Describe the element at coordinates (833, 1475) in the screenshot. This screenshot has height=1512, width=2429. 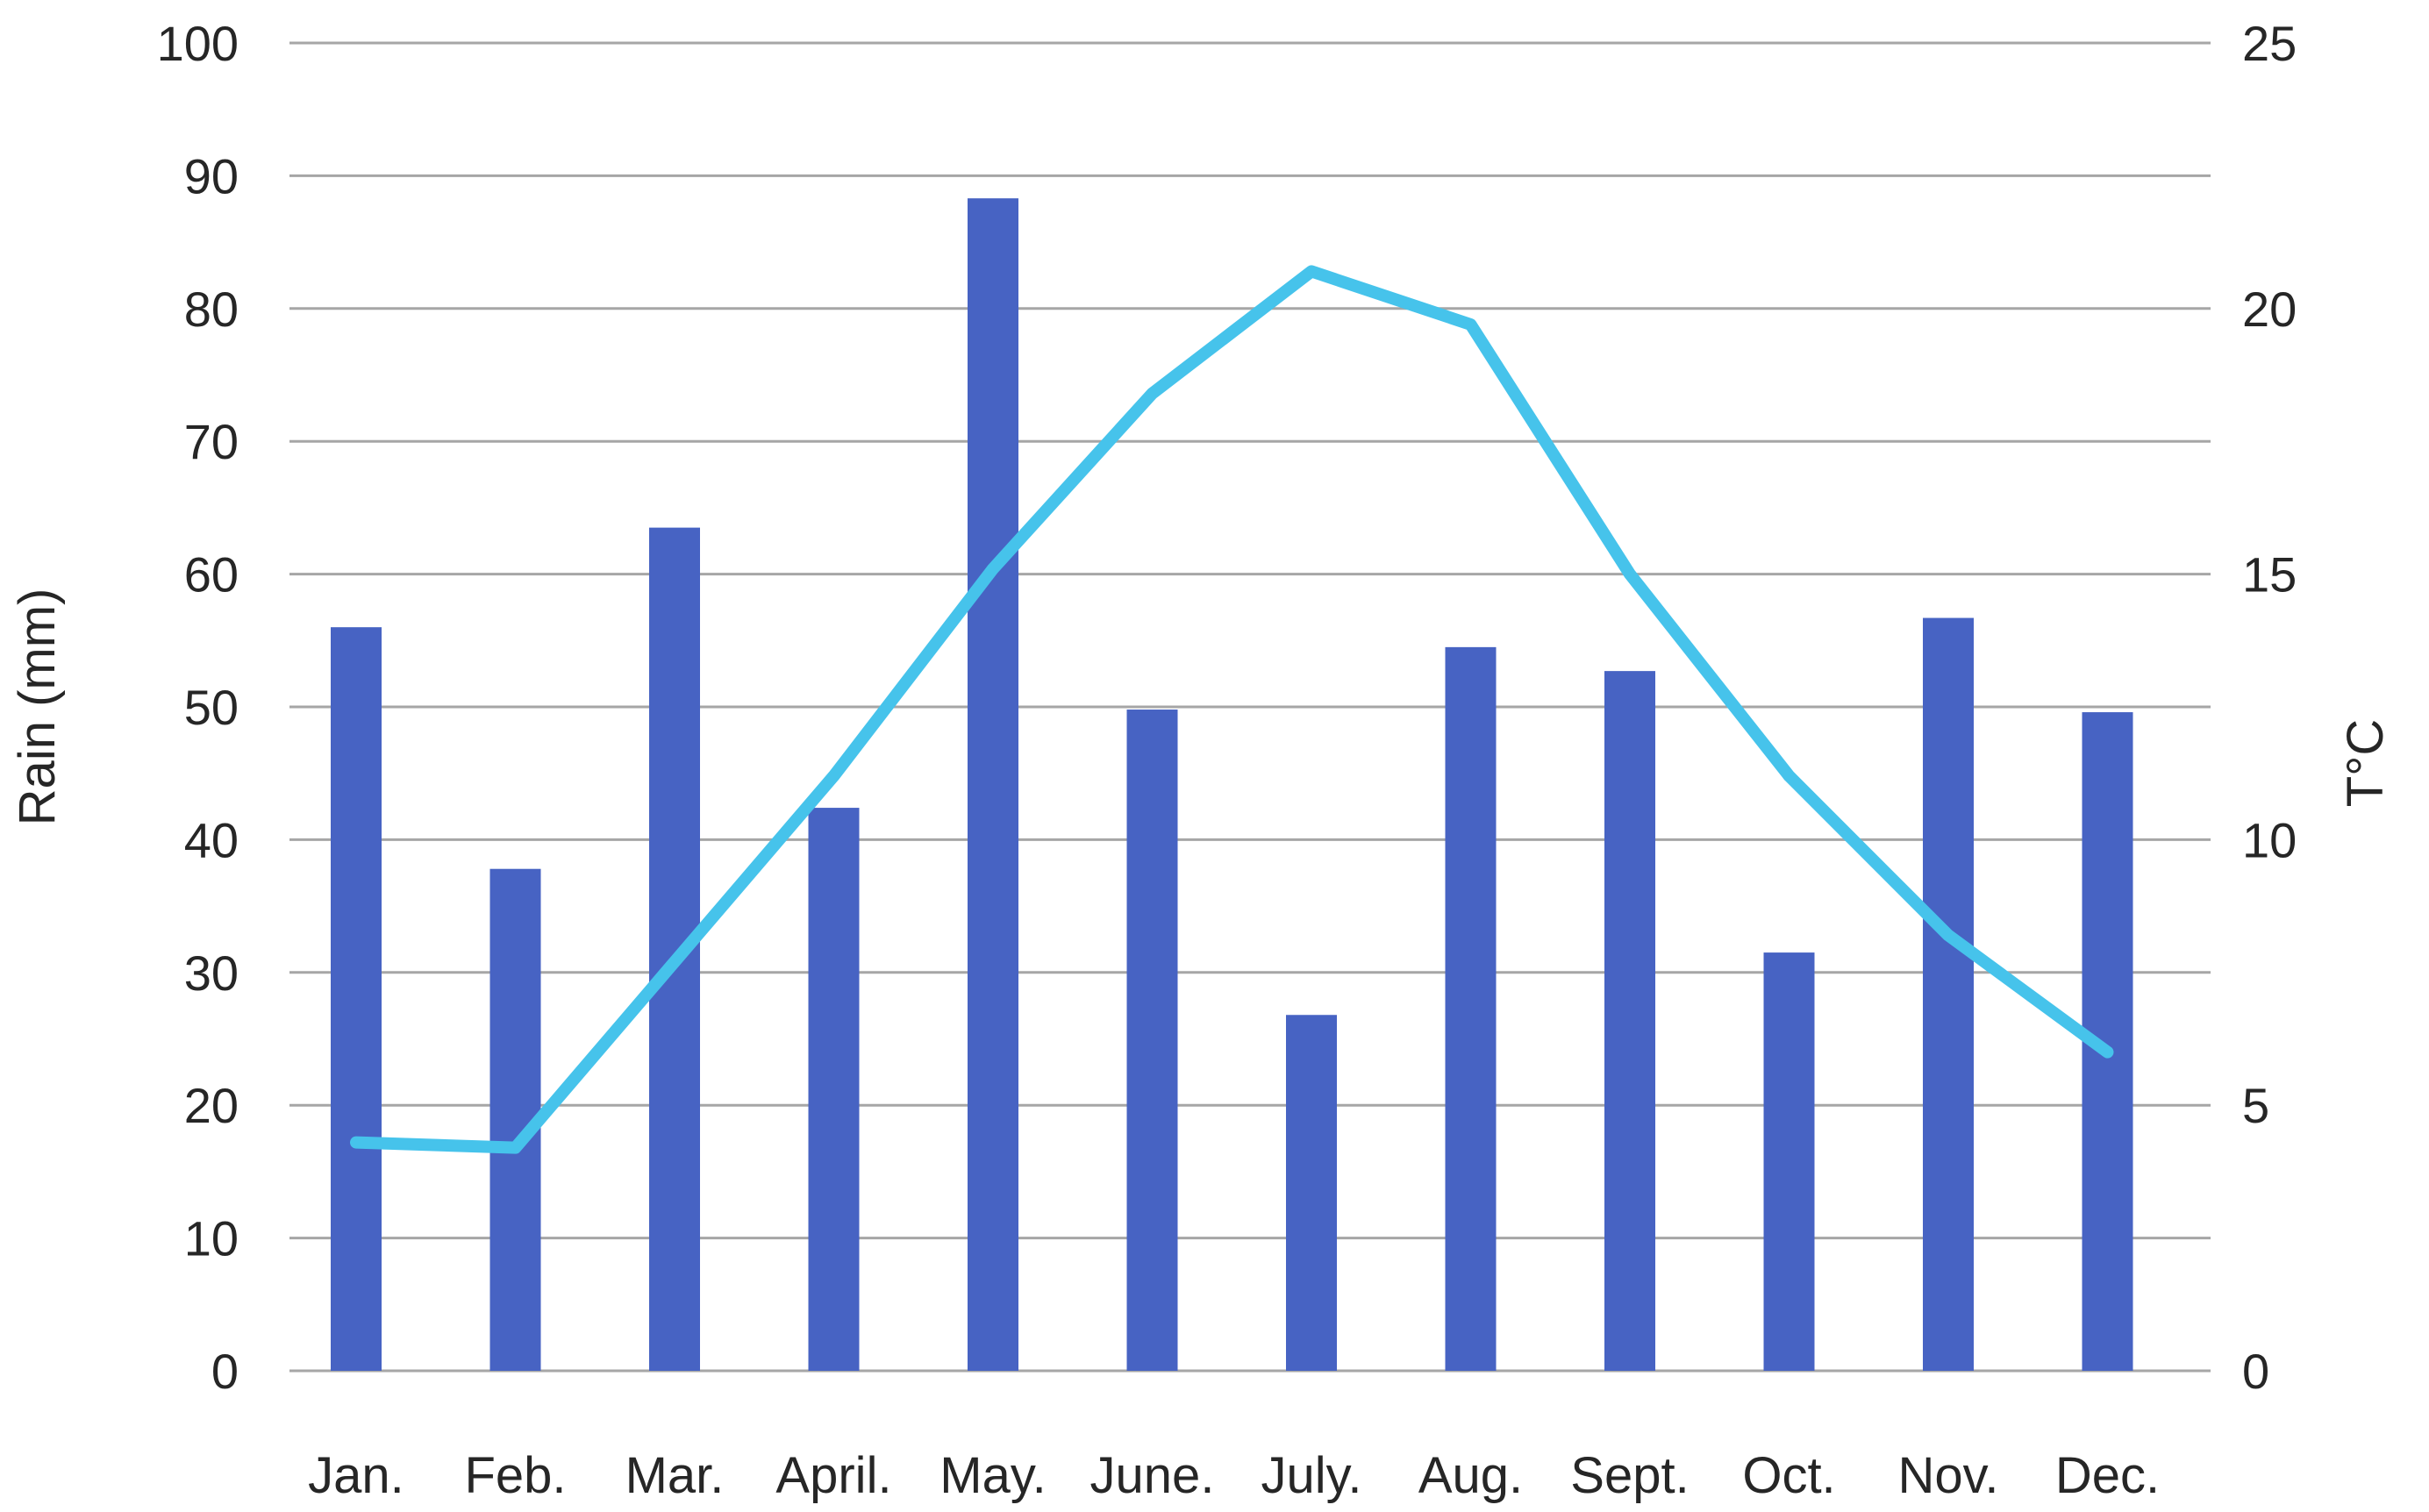
I see `category-label-april: April.` at that location.